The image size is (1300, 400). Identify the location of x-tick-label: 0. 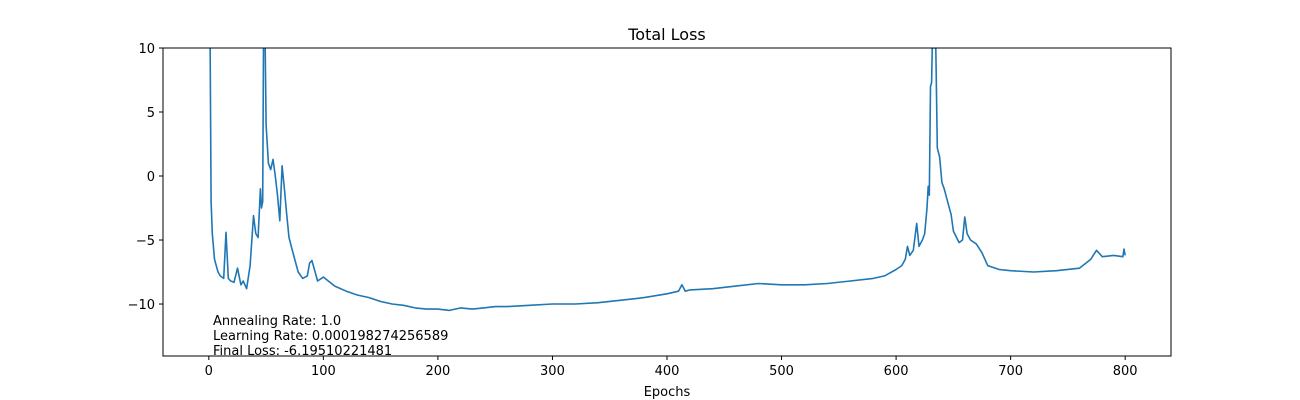
(209, 371).